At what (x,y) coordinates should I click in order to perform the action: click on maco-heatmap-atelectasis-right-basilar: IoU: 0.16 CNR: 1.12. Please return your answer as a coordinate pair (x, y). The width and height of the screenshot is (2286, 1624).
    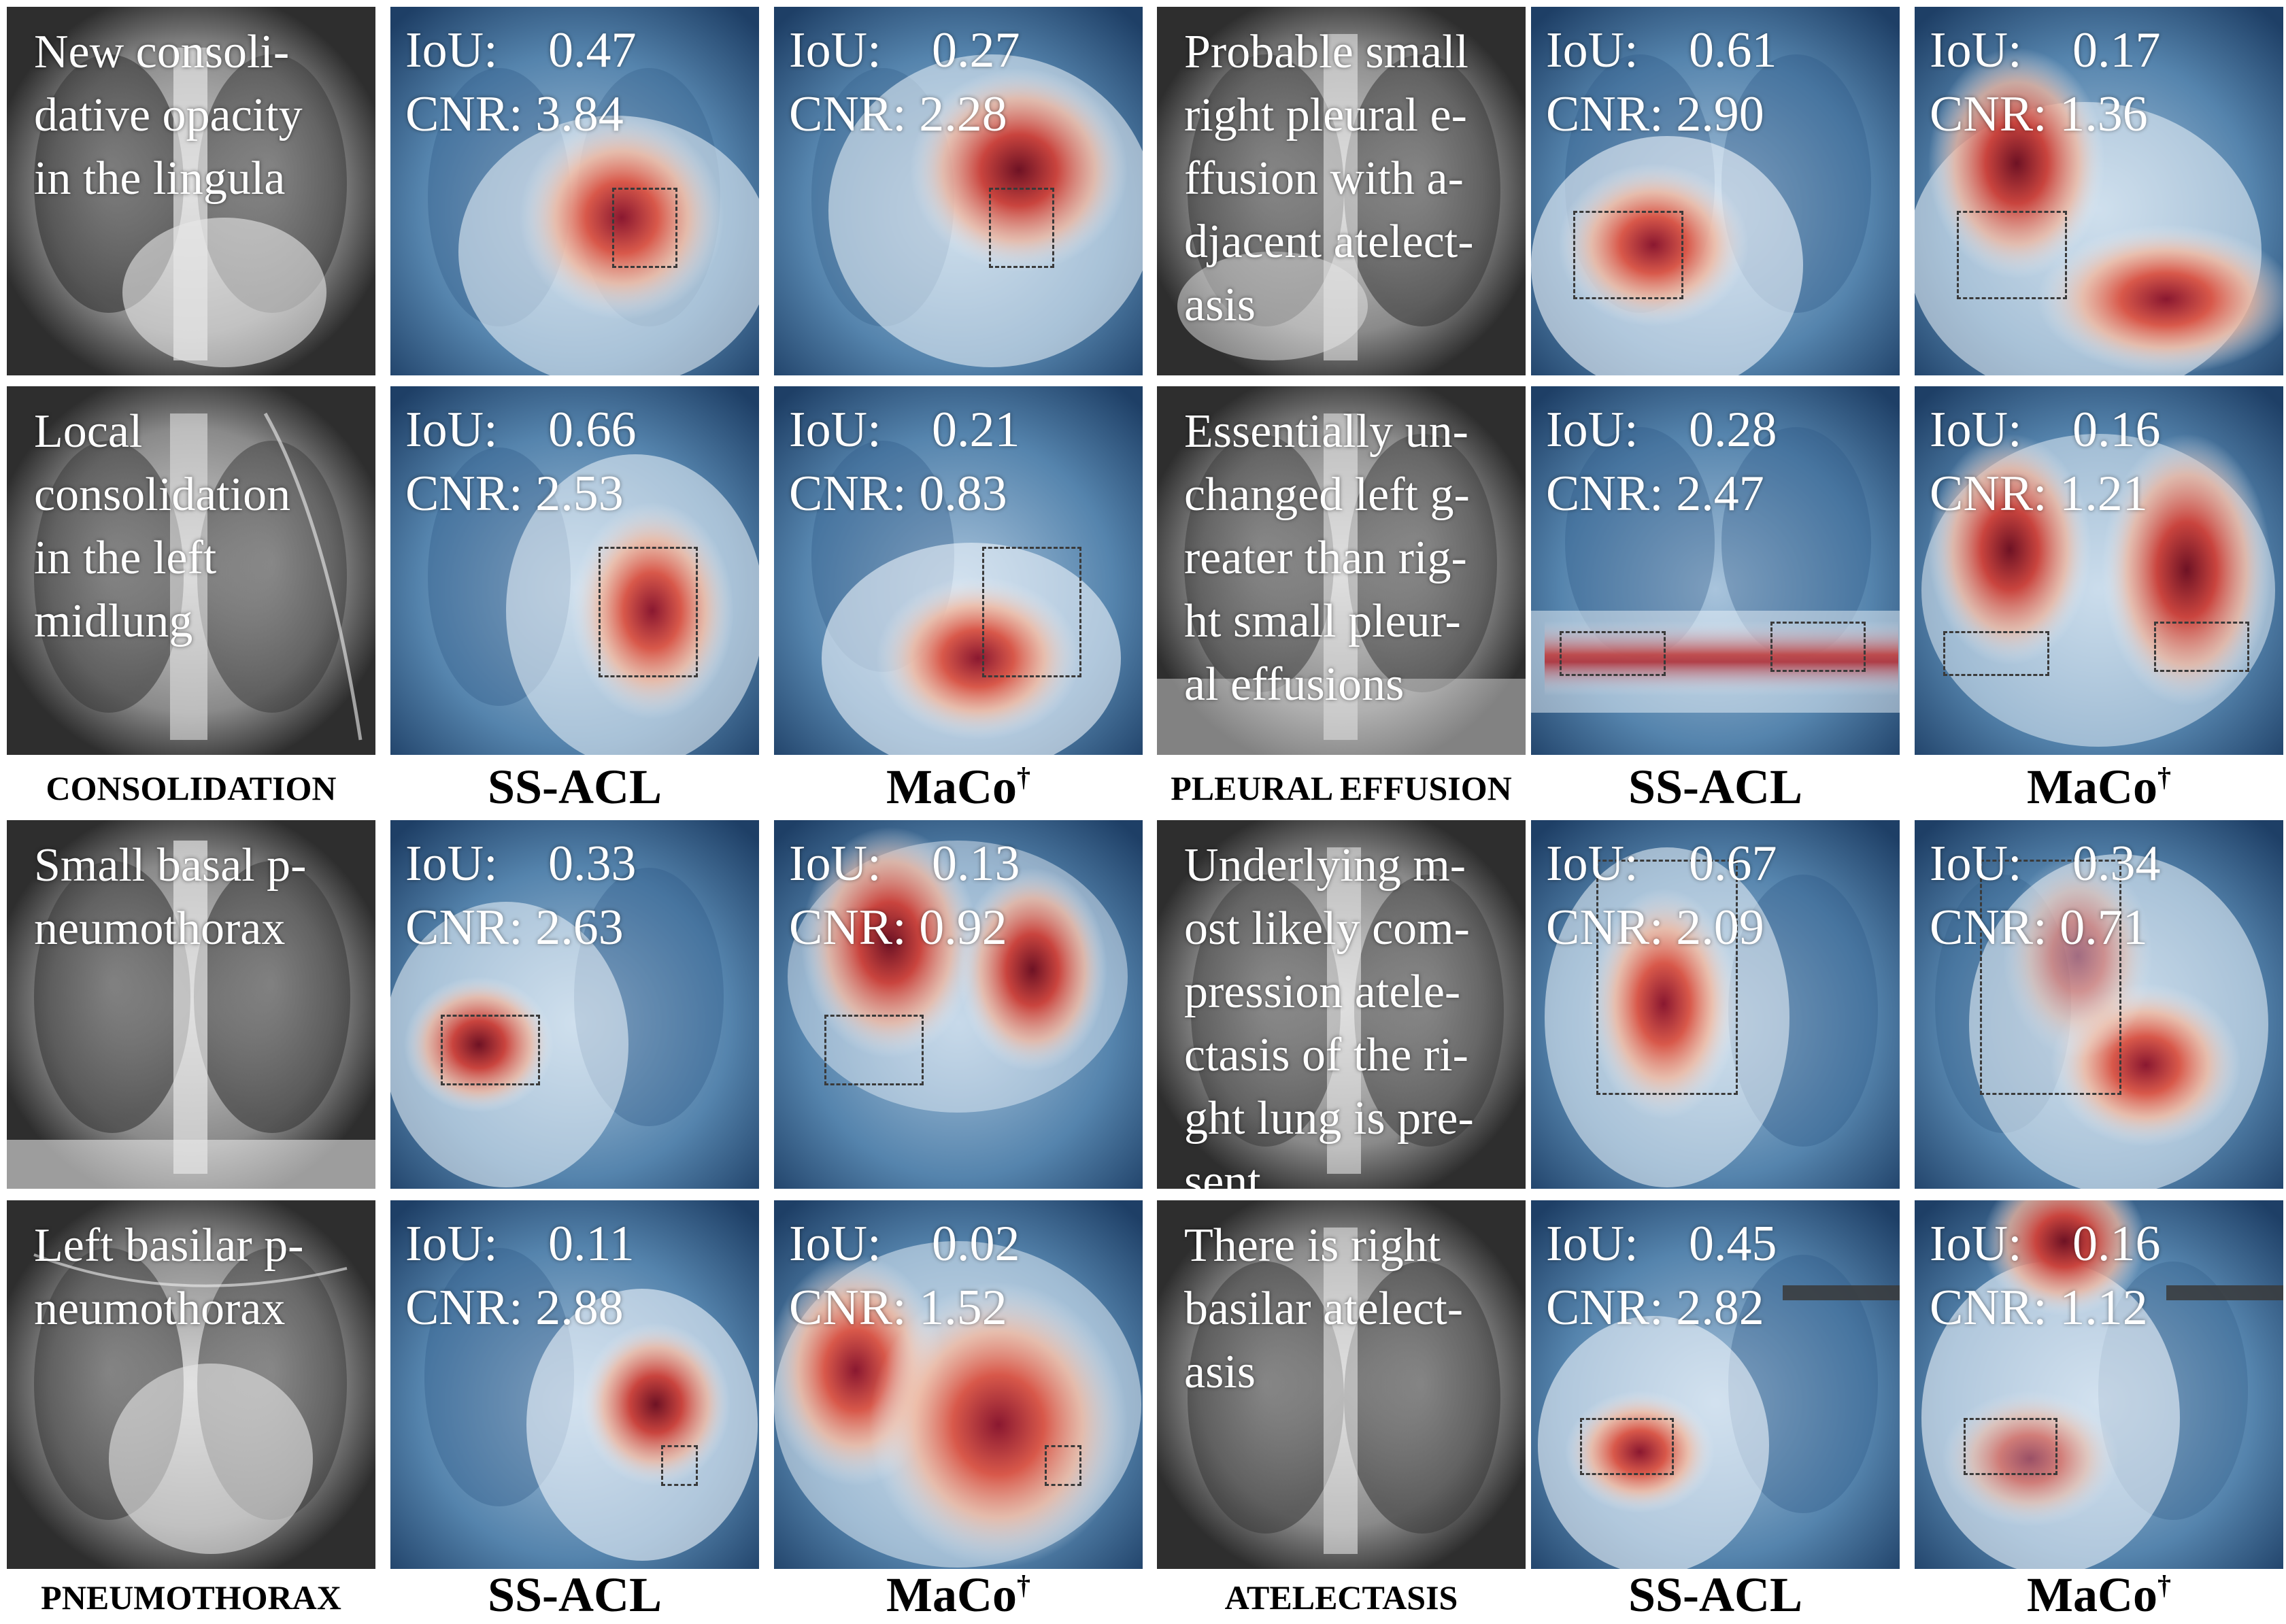
    Looking at the image, I should click on (2099, 1384).